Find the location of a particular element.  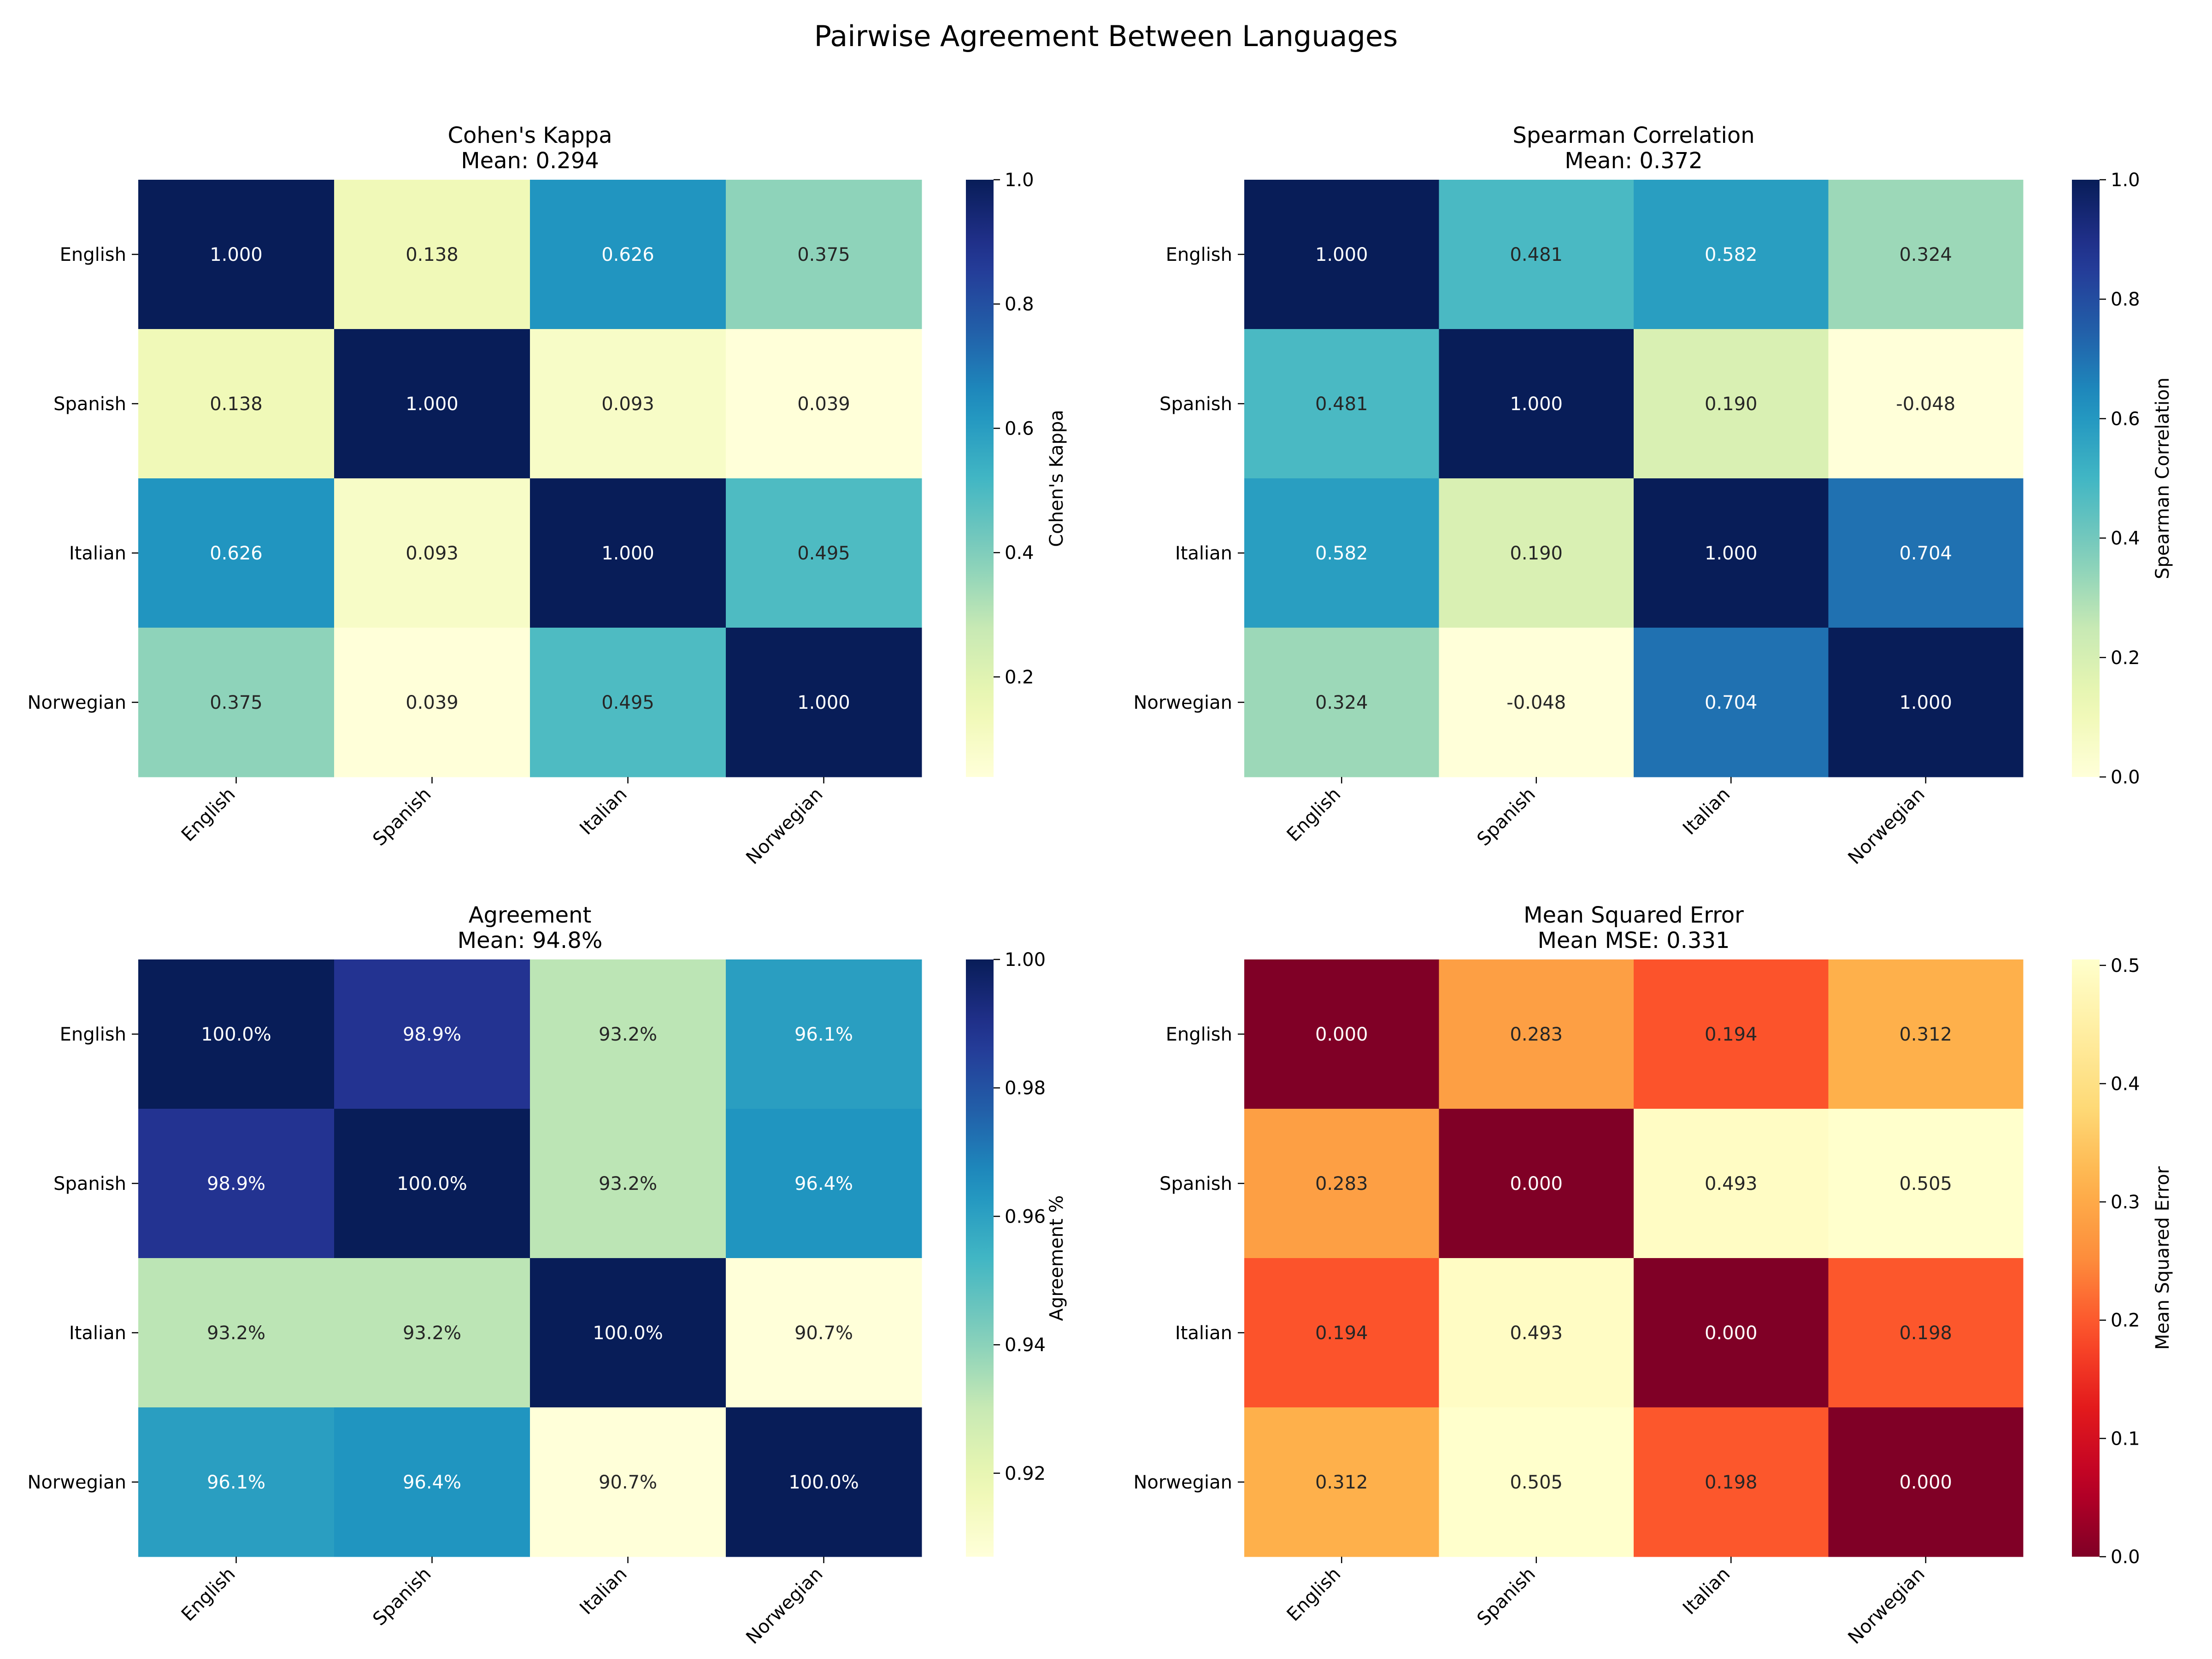

cell-value-label: 0.138 is located at coordinates (432, 254).